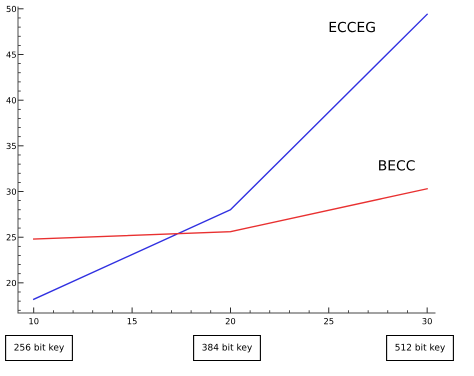  What do you see at coordinates (352, 27) in the screenshot?
I see `series-label: ECCEG` at bounding box center [352, 27].